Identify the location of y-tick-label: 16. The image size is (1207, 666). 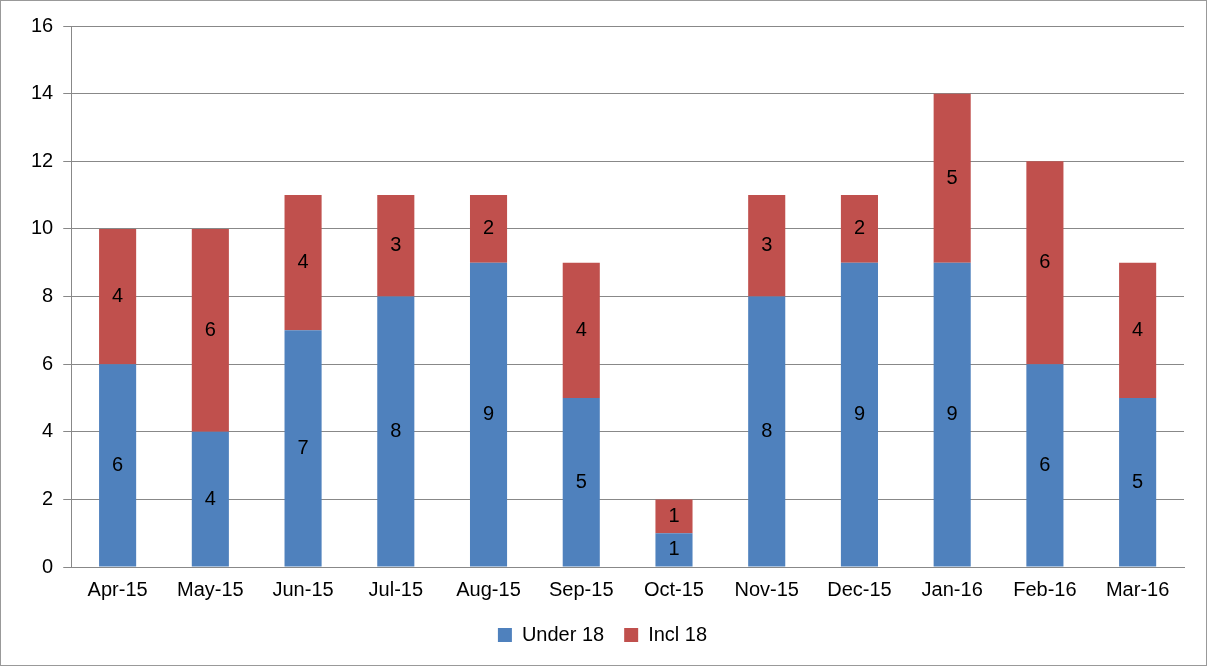
(42, 24).